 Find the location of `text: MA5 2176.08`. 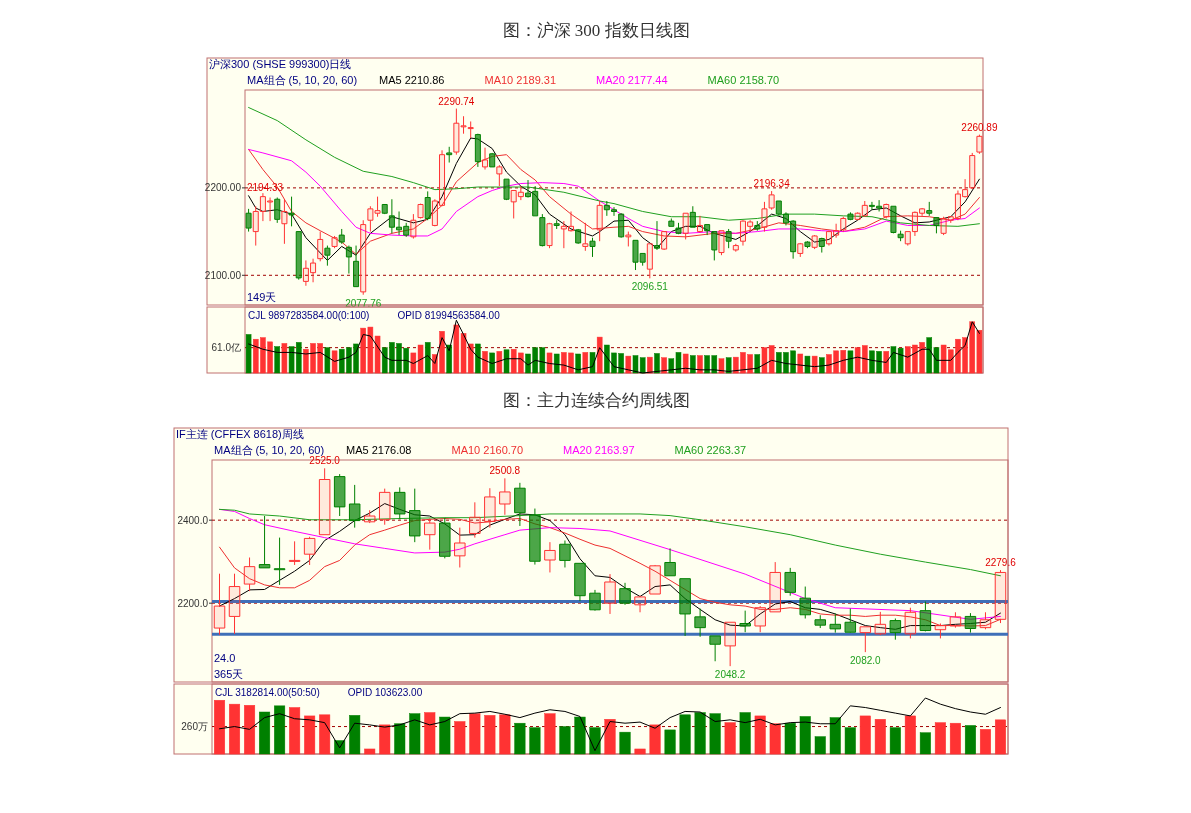

text: MA5 2176.08 is located at coordinates (379, 450).